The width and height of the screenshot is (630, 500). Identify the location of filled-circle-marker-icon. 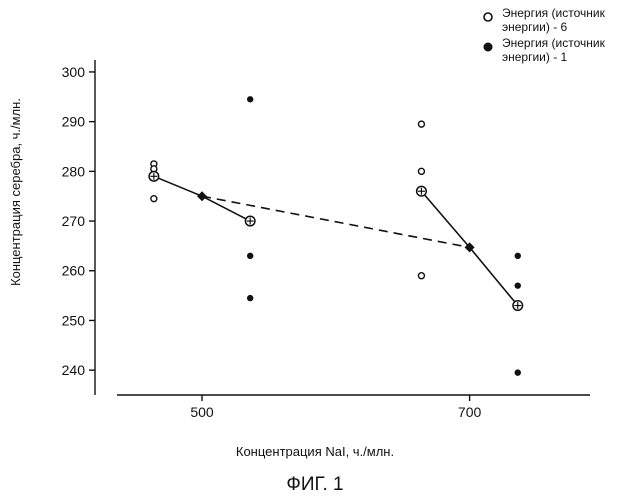
(488, 47).